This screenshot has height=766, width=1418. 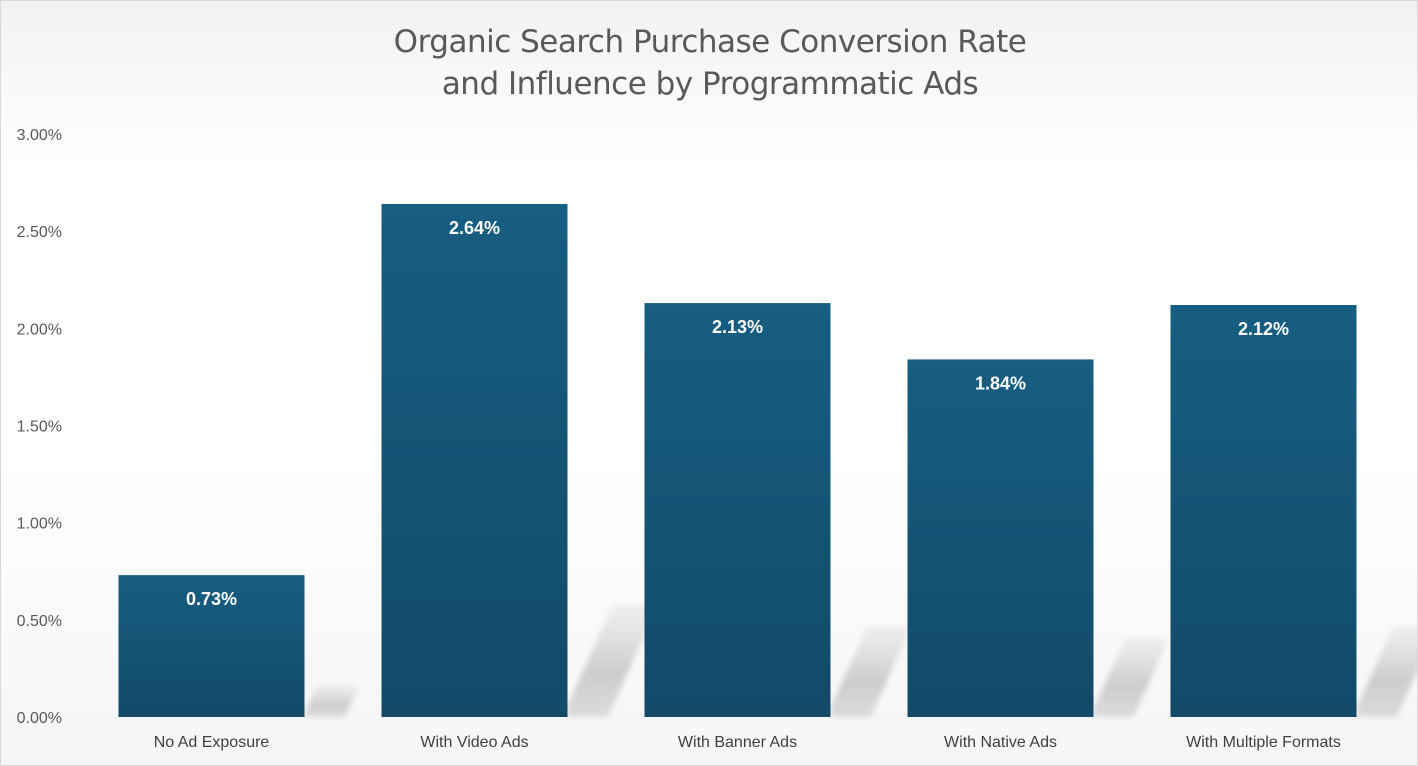 I want to click on data-label: 1.84%, so click(x=1000, y=383).